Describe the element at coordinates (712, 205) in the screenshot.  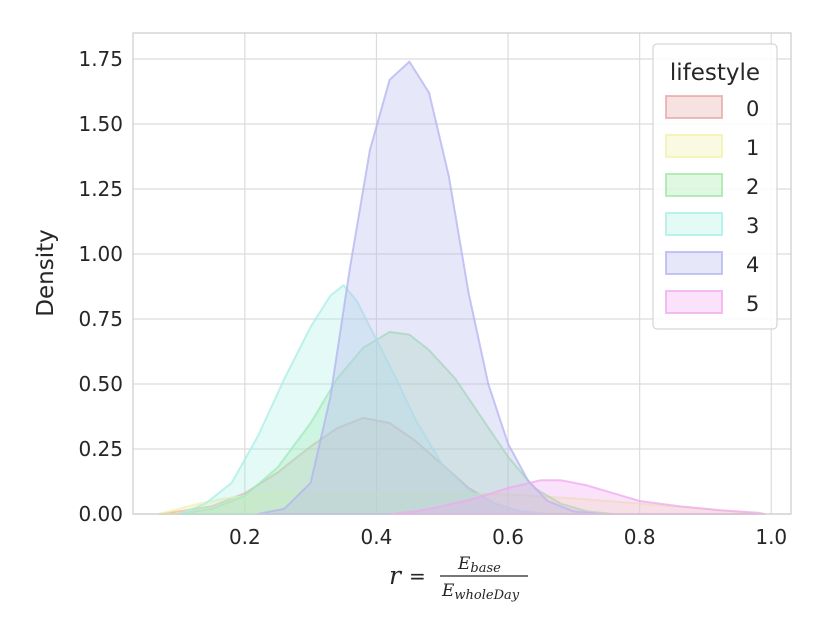
I see `legend-items: 0 1 2 3 4 5` at that location.